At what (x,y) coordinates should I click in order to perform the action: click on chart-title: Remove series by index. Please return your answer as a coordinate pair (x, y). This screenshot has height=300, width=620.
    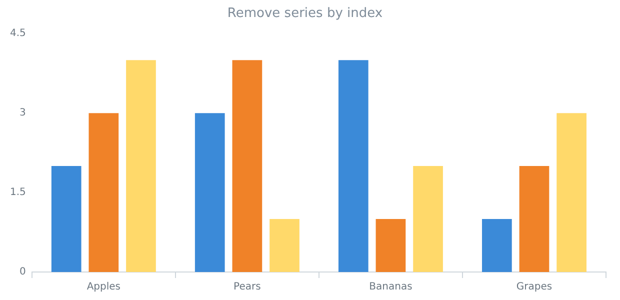
    Looking at the image, I should click on (305, 14).